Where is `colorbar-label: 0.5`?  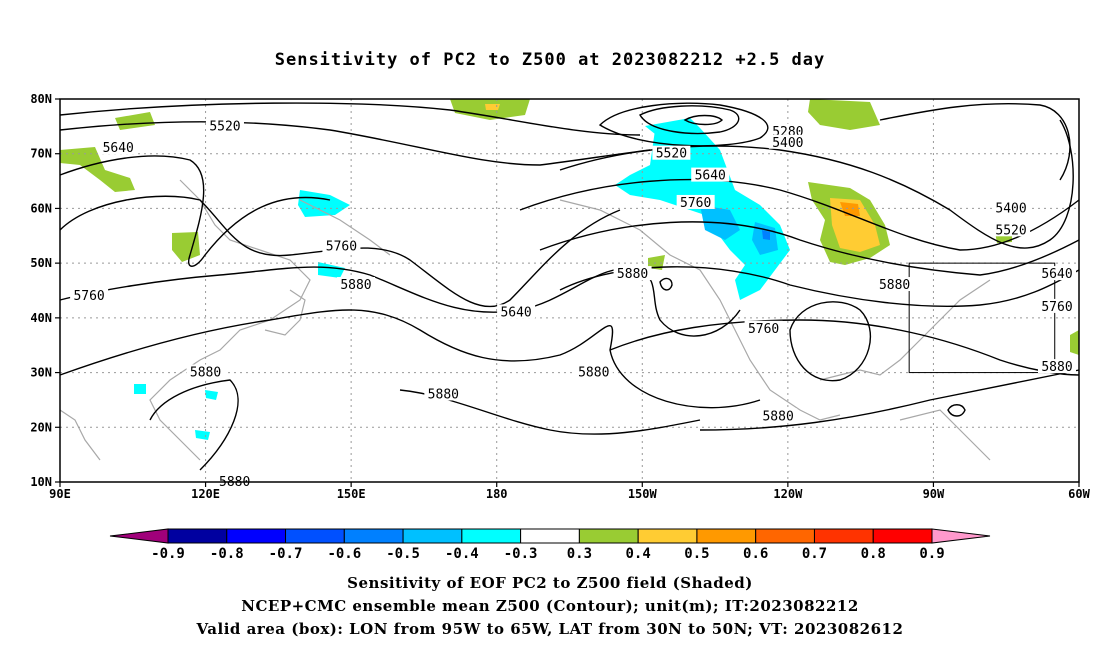
colorbar-label: 0.5 is located at coordinates (696, 554).